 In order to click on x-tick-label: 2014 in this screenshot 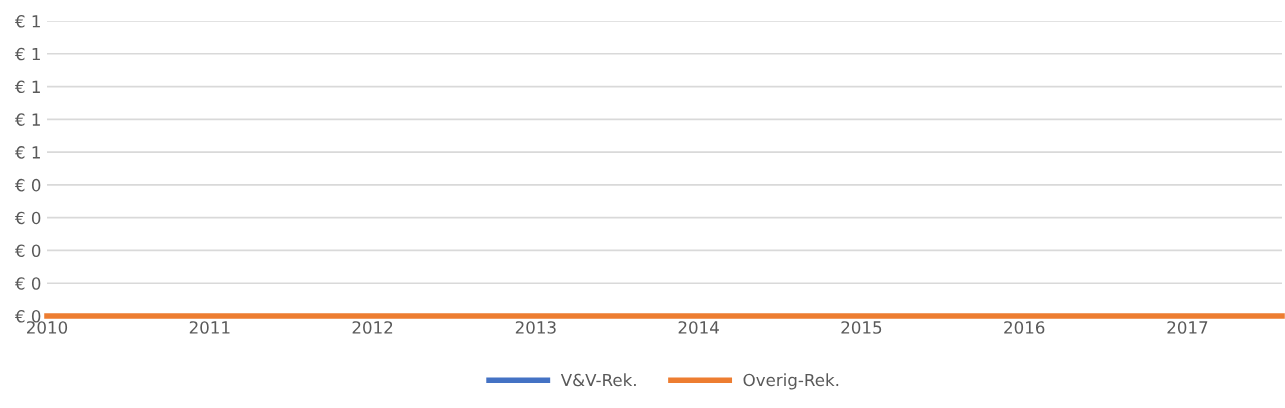, I will do `click(698, 327)`.